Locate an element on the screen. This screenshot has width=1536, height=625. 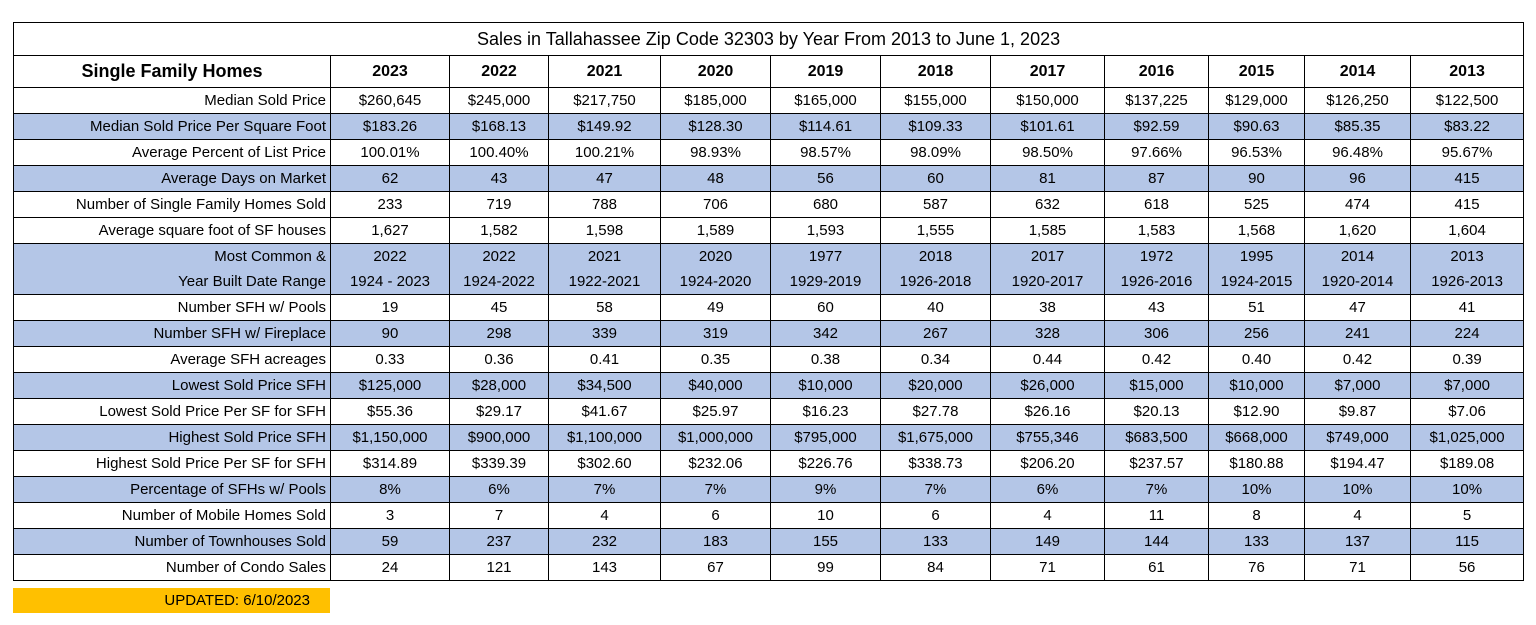
cell: 618 is located at coordinates (1156, 204).